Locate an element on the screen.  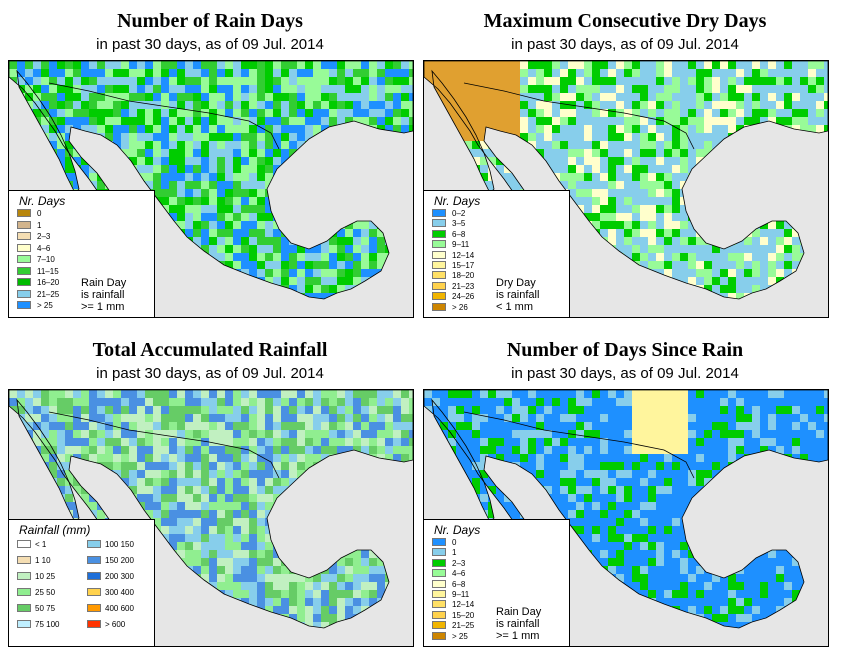
legend-label: 21–25 is located at coordinates (48, 294).